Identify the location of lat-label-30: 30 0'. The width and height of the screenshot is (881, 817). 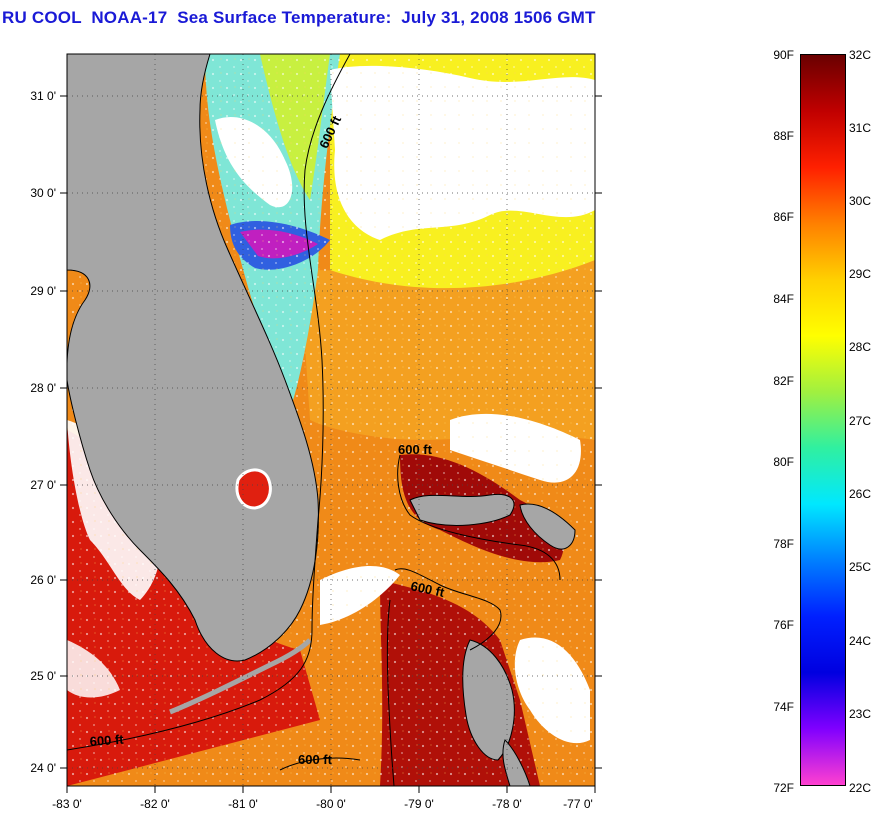
(43, 193).